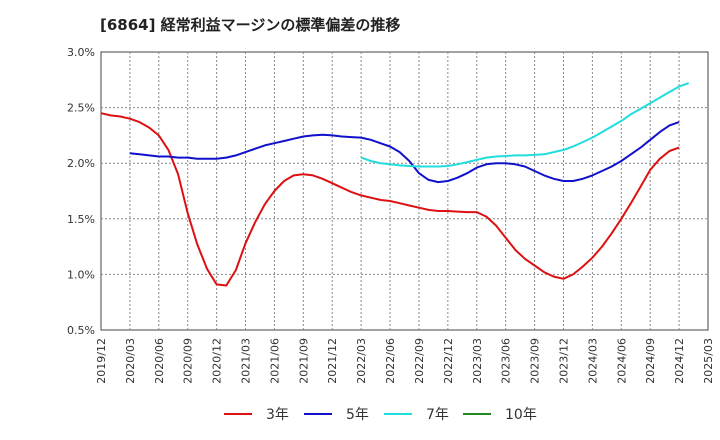 This screenshot has width=720, height=440. Describe the element at coordinates (592, 361) in the screenshot. I see `x-tick-label: 2024/03` at that location.